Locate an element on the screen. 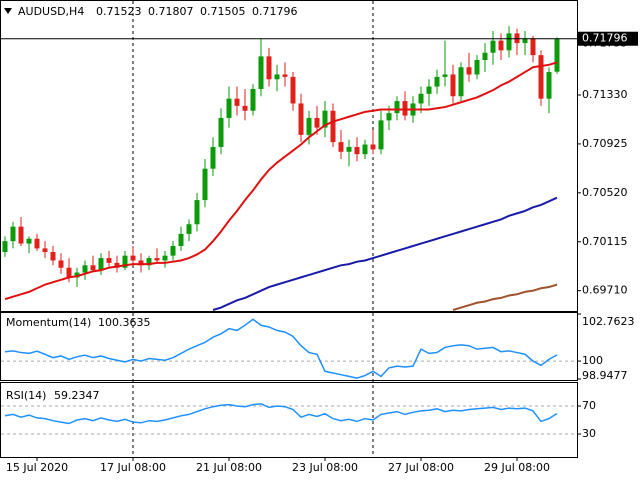  rsi-panel is located at coordinates (289, 420).